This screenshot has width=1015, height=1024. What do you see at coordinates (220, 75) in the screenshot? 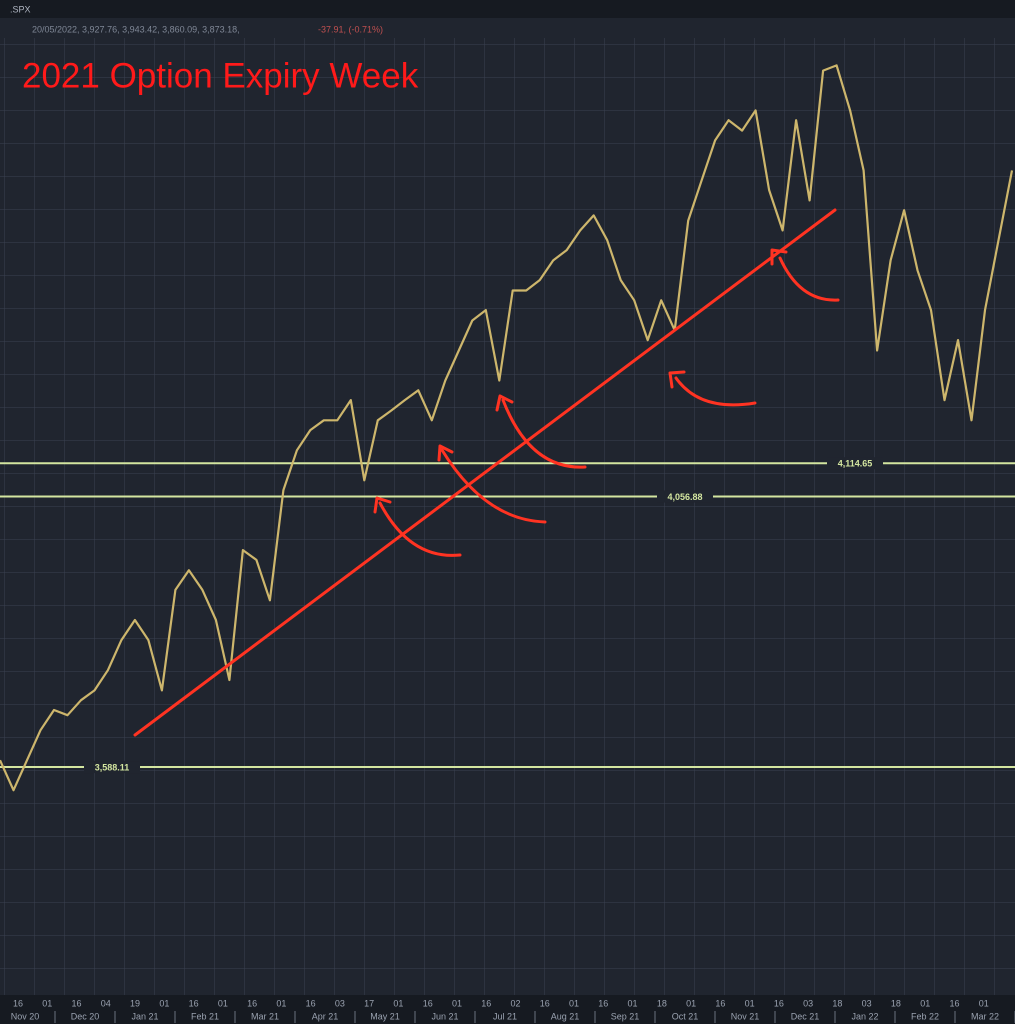
I see `chart-title: 2021 Option Expiry Week` at bounding box center [220, 75].